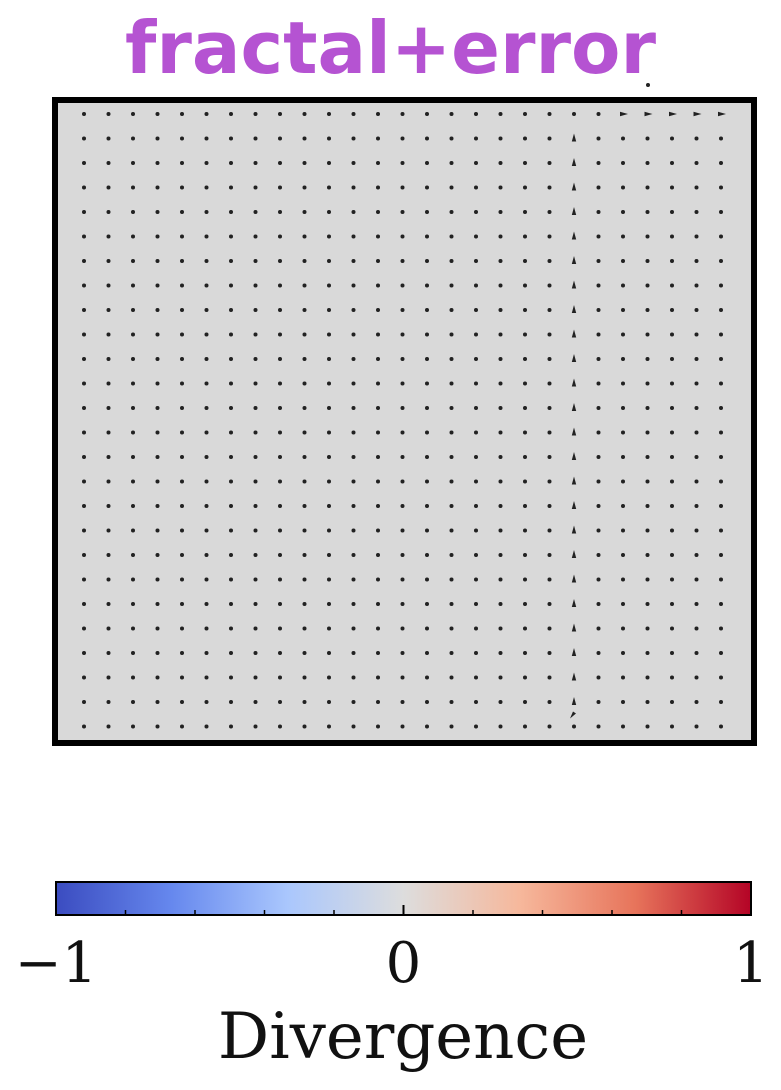 The image size is (781, 1090). What do you see at coordinates (56, 963) in the screenshot?
I see `colorbar-tick-label: −1` at bounding box center [56, 963].